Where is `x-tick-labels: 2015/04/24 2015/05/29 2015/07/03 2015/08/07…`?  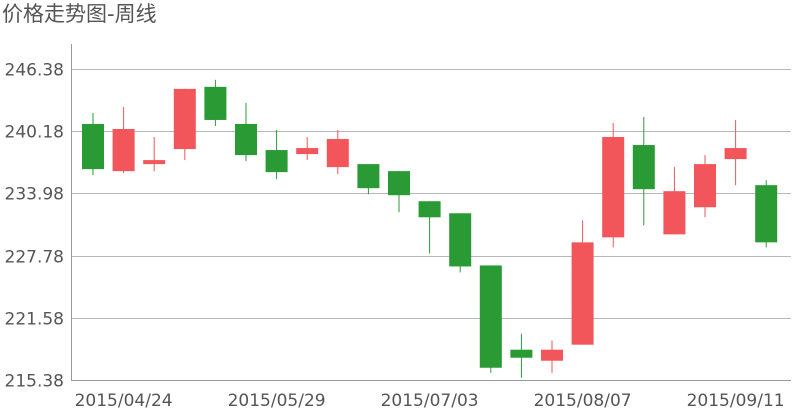 x-tick-labels: 2015/04/24 2015/05/29 2015/07/03 2015/08/07… is located at coordinates (430, 401).